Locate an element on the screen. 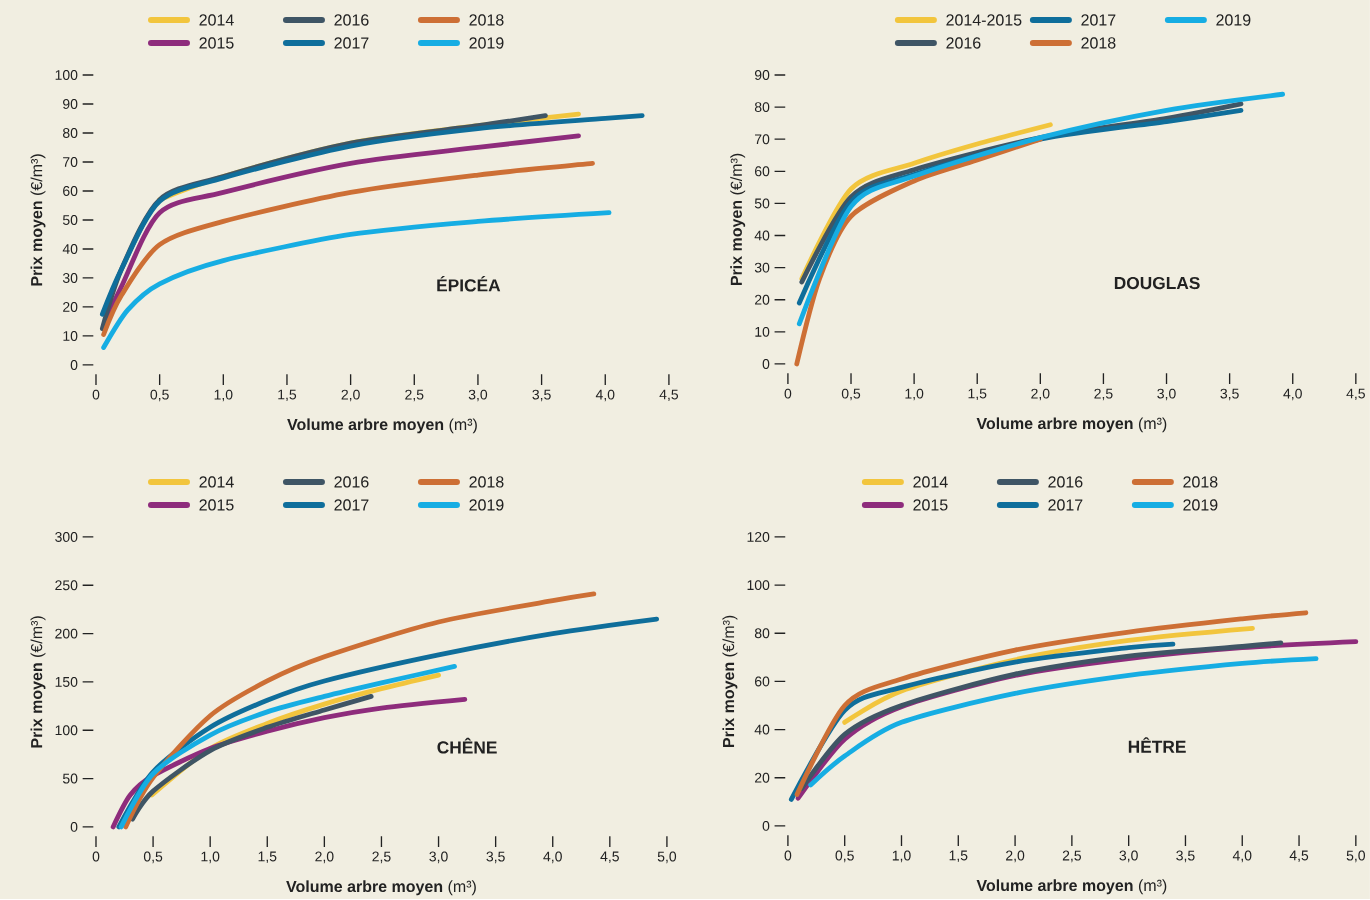 This screenshot has width=1370, height=900. y-tick-label: 50 is located at coordinates (70, 778).